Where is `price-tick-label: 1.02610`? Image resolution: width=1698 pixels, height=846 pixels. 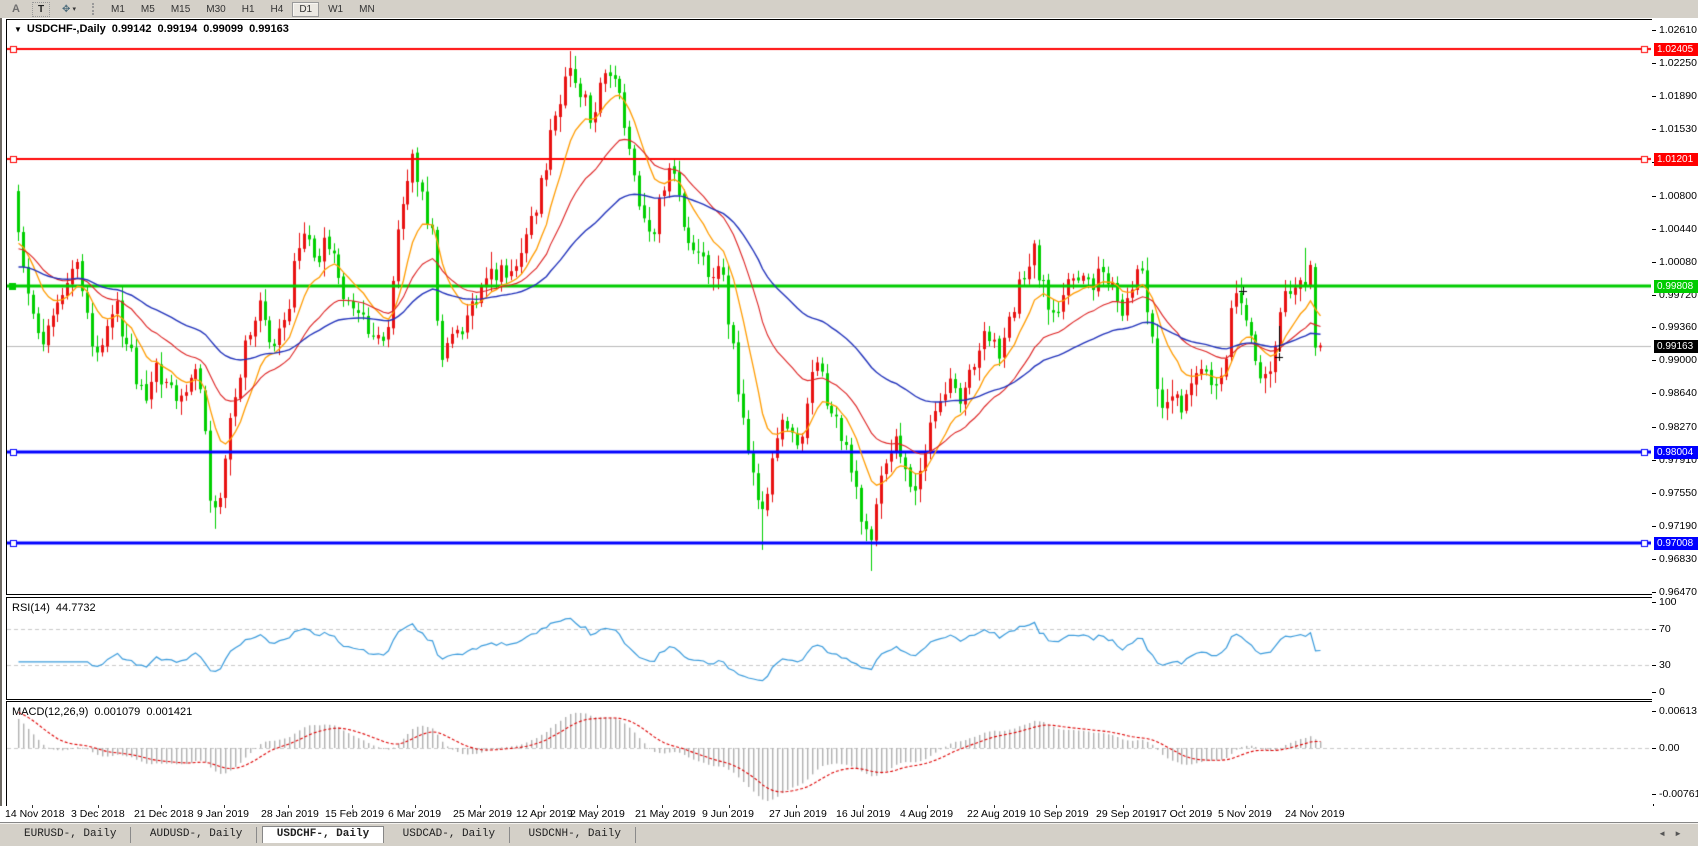 price-tick-label: 1.02610 is located at coordinates (1678, 30).